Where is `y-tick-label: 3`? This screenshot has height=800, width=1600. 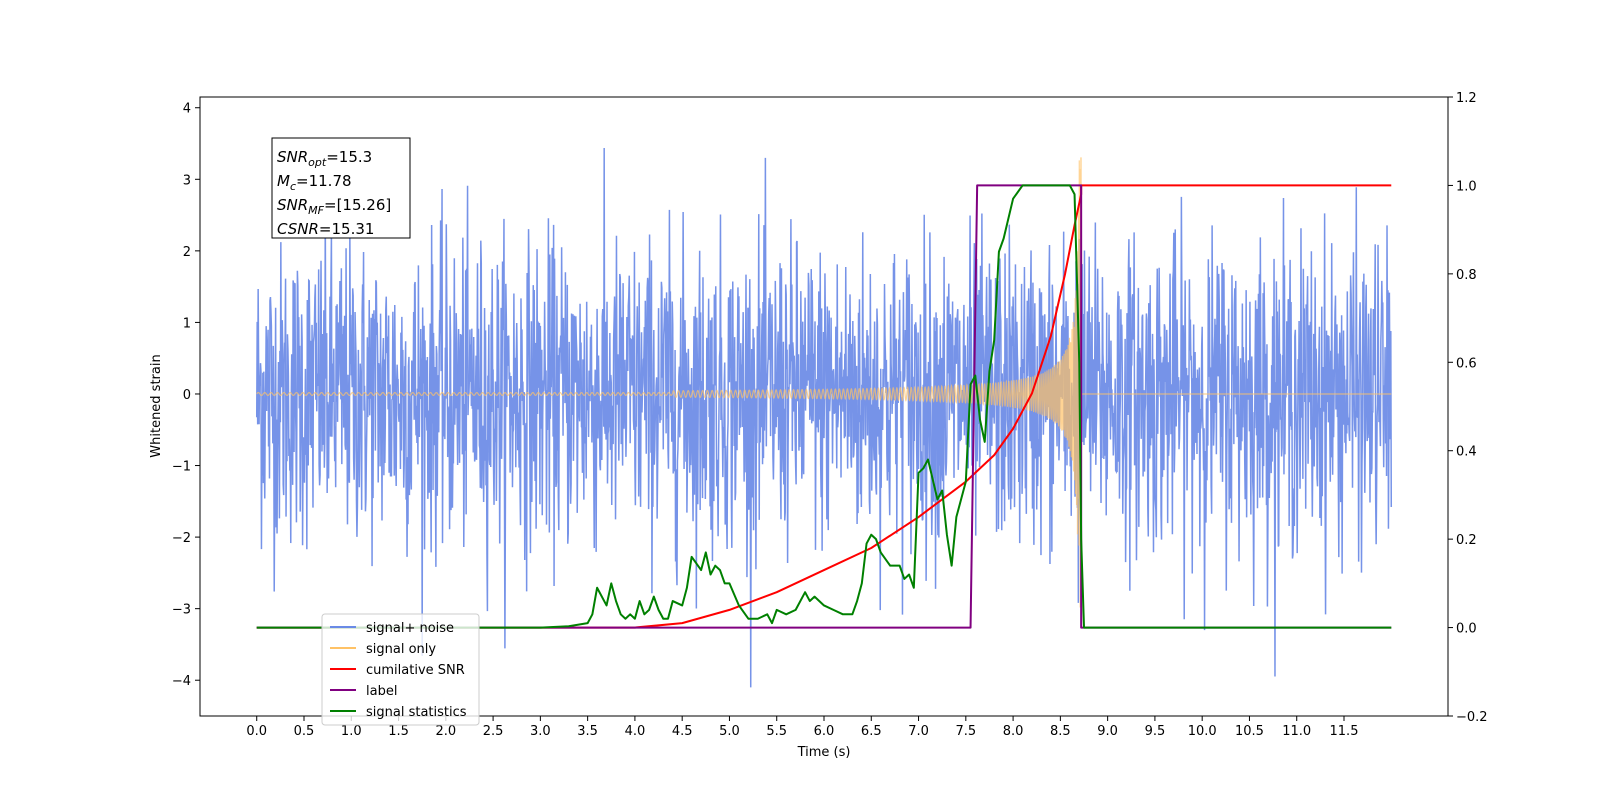
y-tick-label: 3 is located at coordinates (187, 180).